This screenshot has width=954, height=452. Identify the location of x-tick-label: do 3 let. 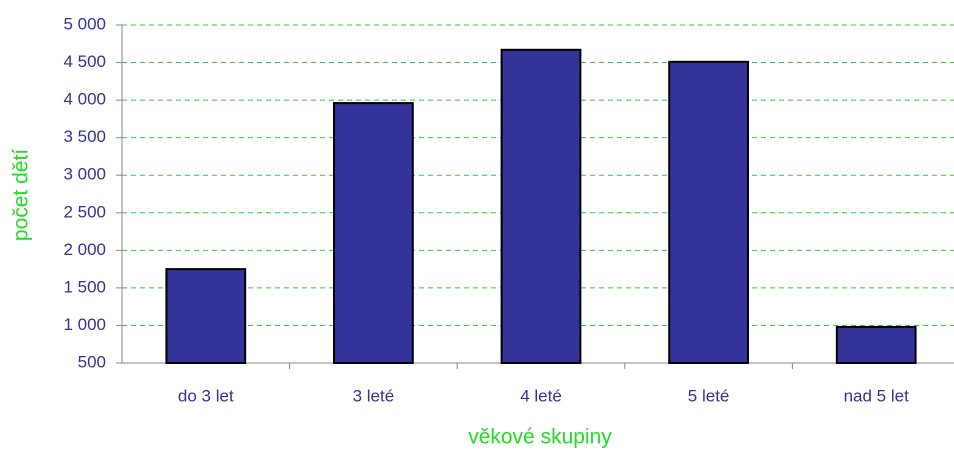
(206, 395).